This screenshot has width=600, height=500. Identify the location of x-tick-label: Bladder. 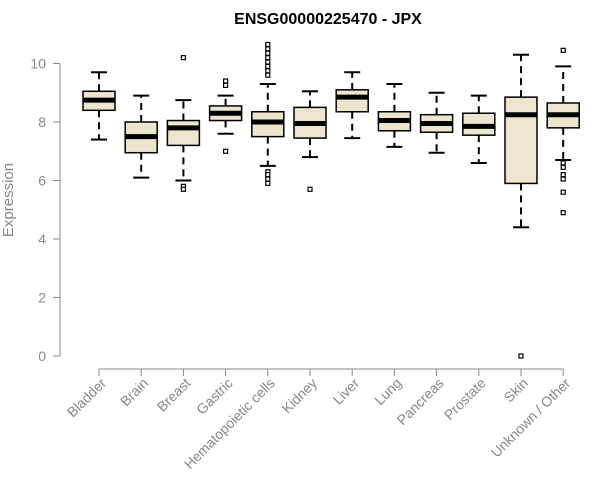
(87, 398).